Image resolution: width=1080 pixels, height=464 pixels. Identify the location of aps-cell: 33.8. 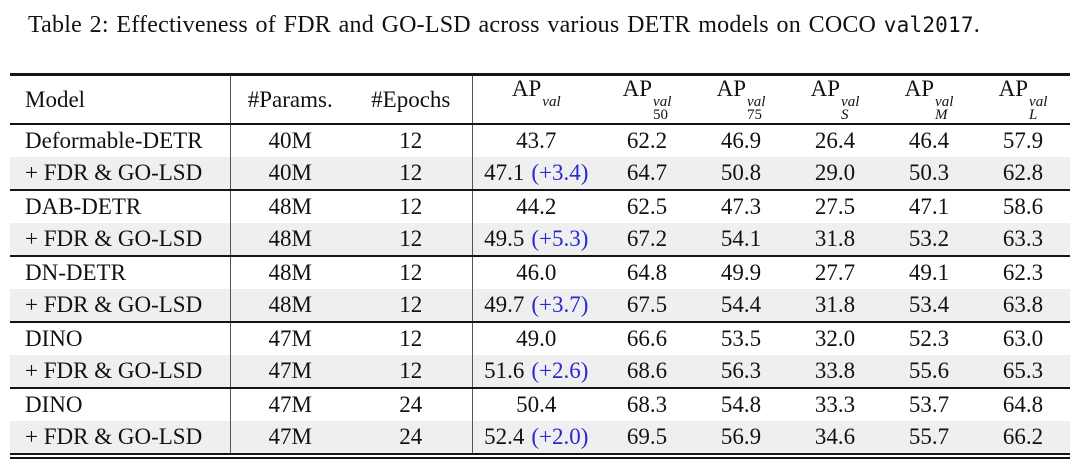
(835, 370).